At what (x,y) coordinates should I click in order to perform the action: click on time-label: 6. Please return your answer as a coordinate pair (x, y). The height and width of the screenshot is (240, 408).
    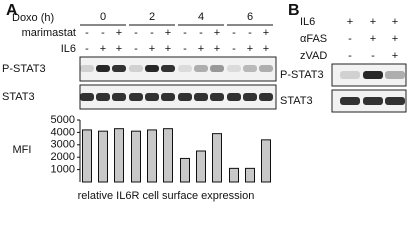
    Looking at the image, I should click on (250, 17).